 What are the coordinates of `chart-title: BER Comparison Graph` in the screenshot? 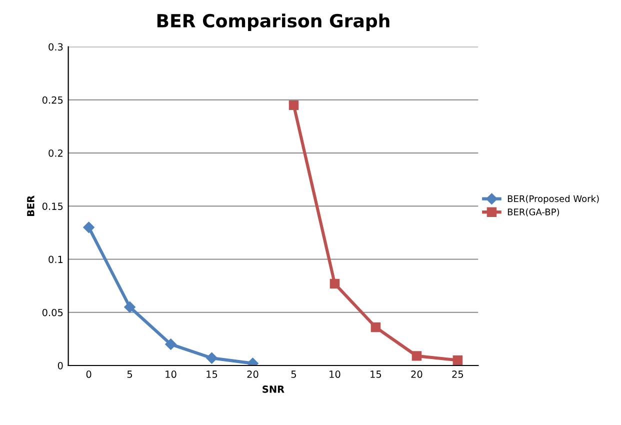 It's located at (273, 23).